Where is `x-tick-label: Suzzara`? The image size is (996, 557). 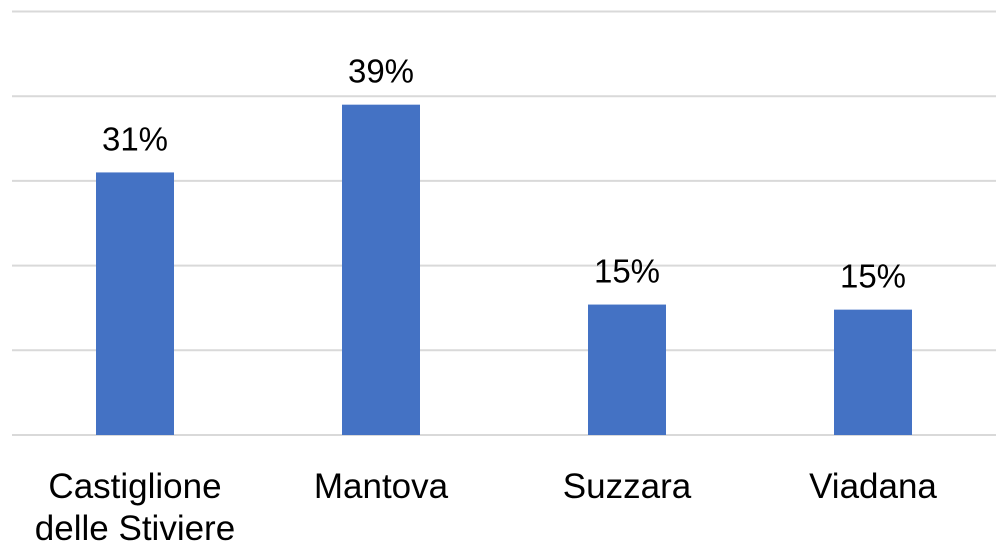 x-tick-label: Suzzara is located at coordinates (627, 486).